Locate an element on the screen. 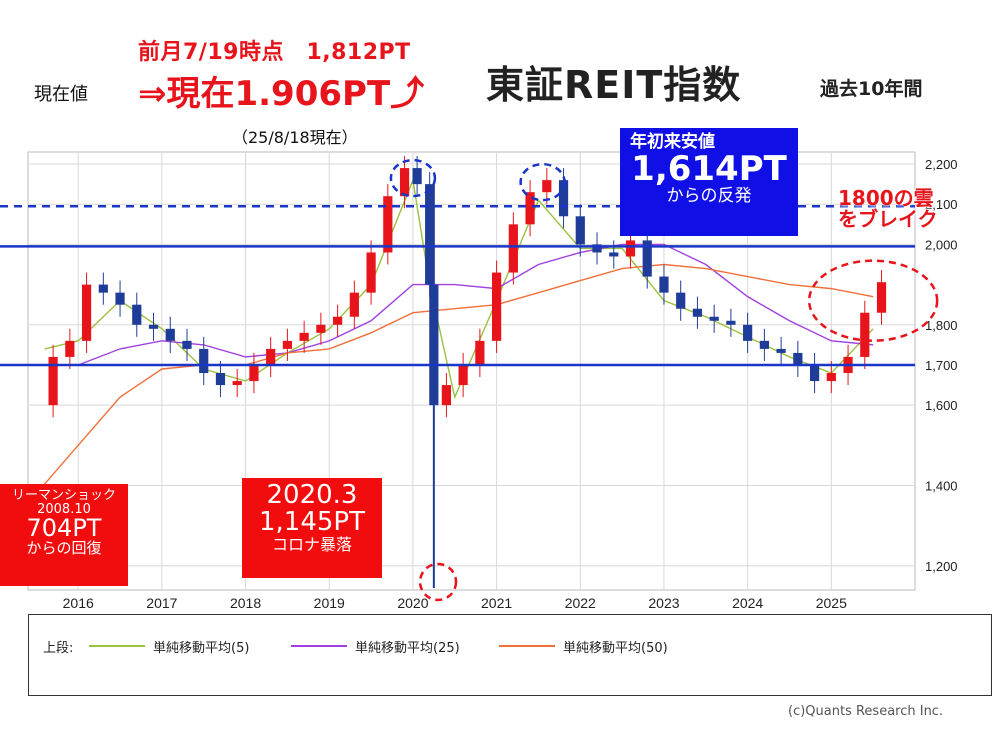  lehman-line3: 704PT is located at coordinates (64, 528).